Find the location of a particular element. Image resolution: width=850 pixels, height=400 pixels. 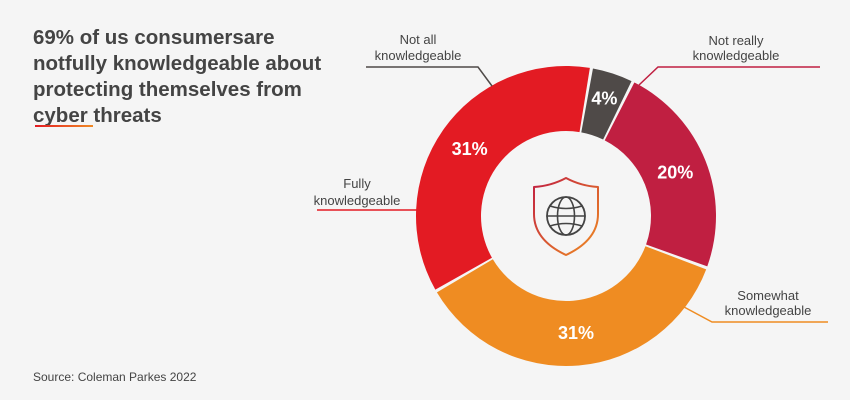

slice-somewhat-knowledgeable is located at coordinates (571, 306).